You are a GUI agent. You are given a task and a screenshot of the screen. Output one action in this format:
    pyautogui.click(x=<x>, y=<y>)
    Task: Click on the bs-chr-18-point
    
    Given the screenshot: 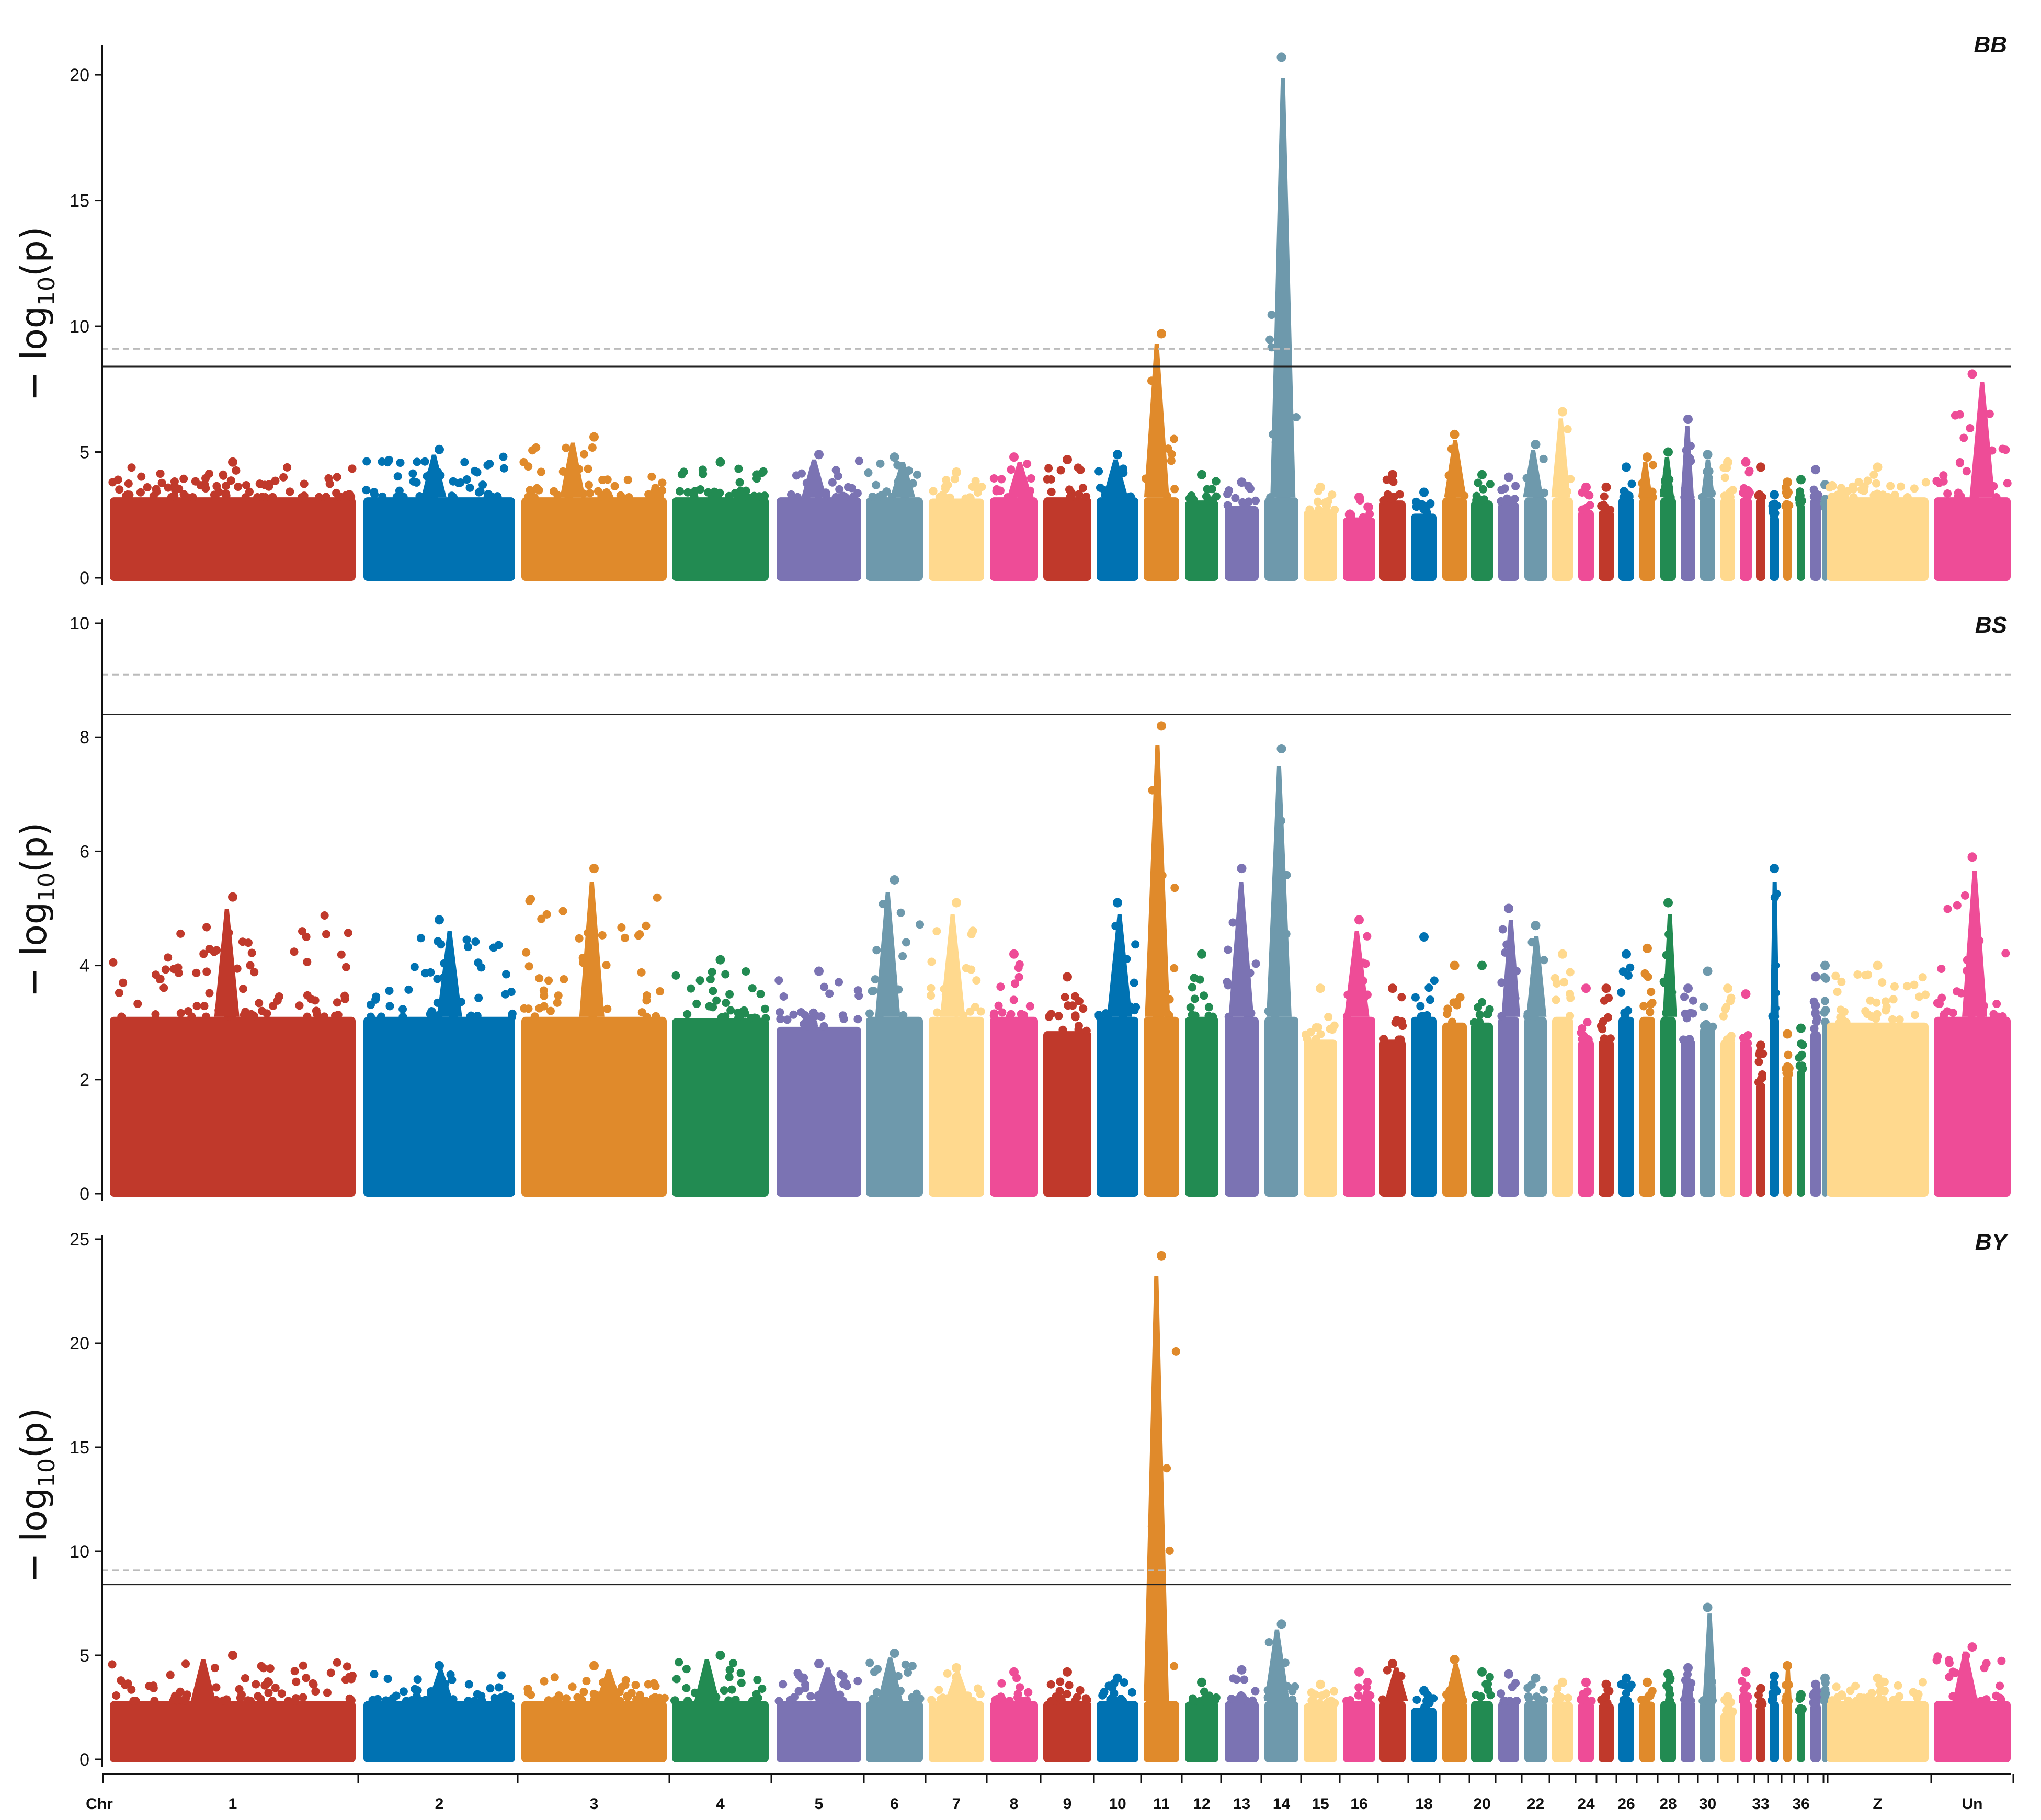 What is the action you would take?
    pyautogui.click(x=1420, y=1007)
    